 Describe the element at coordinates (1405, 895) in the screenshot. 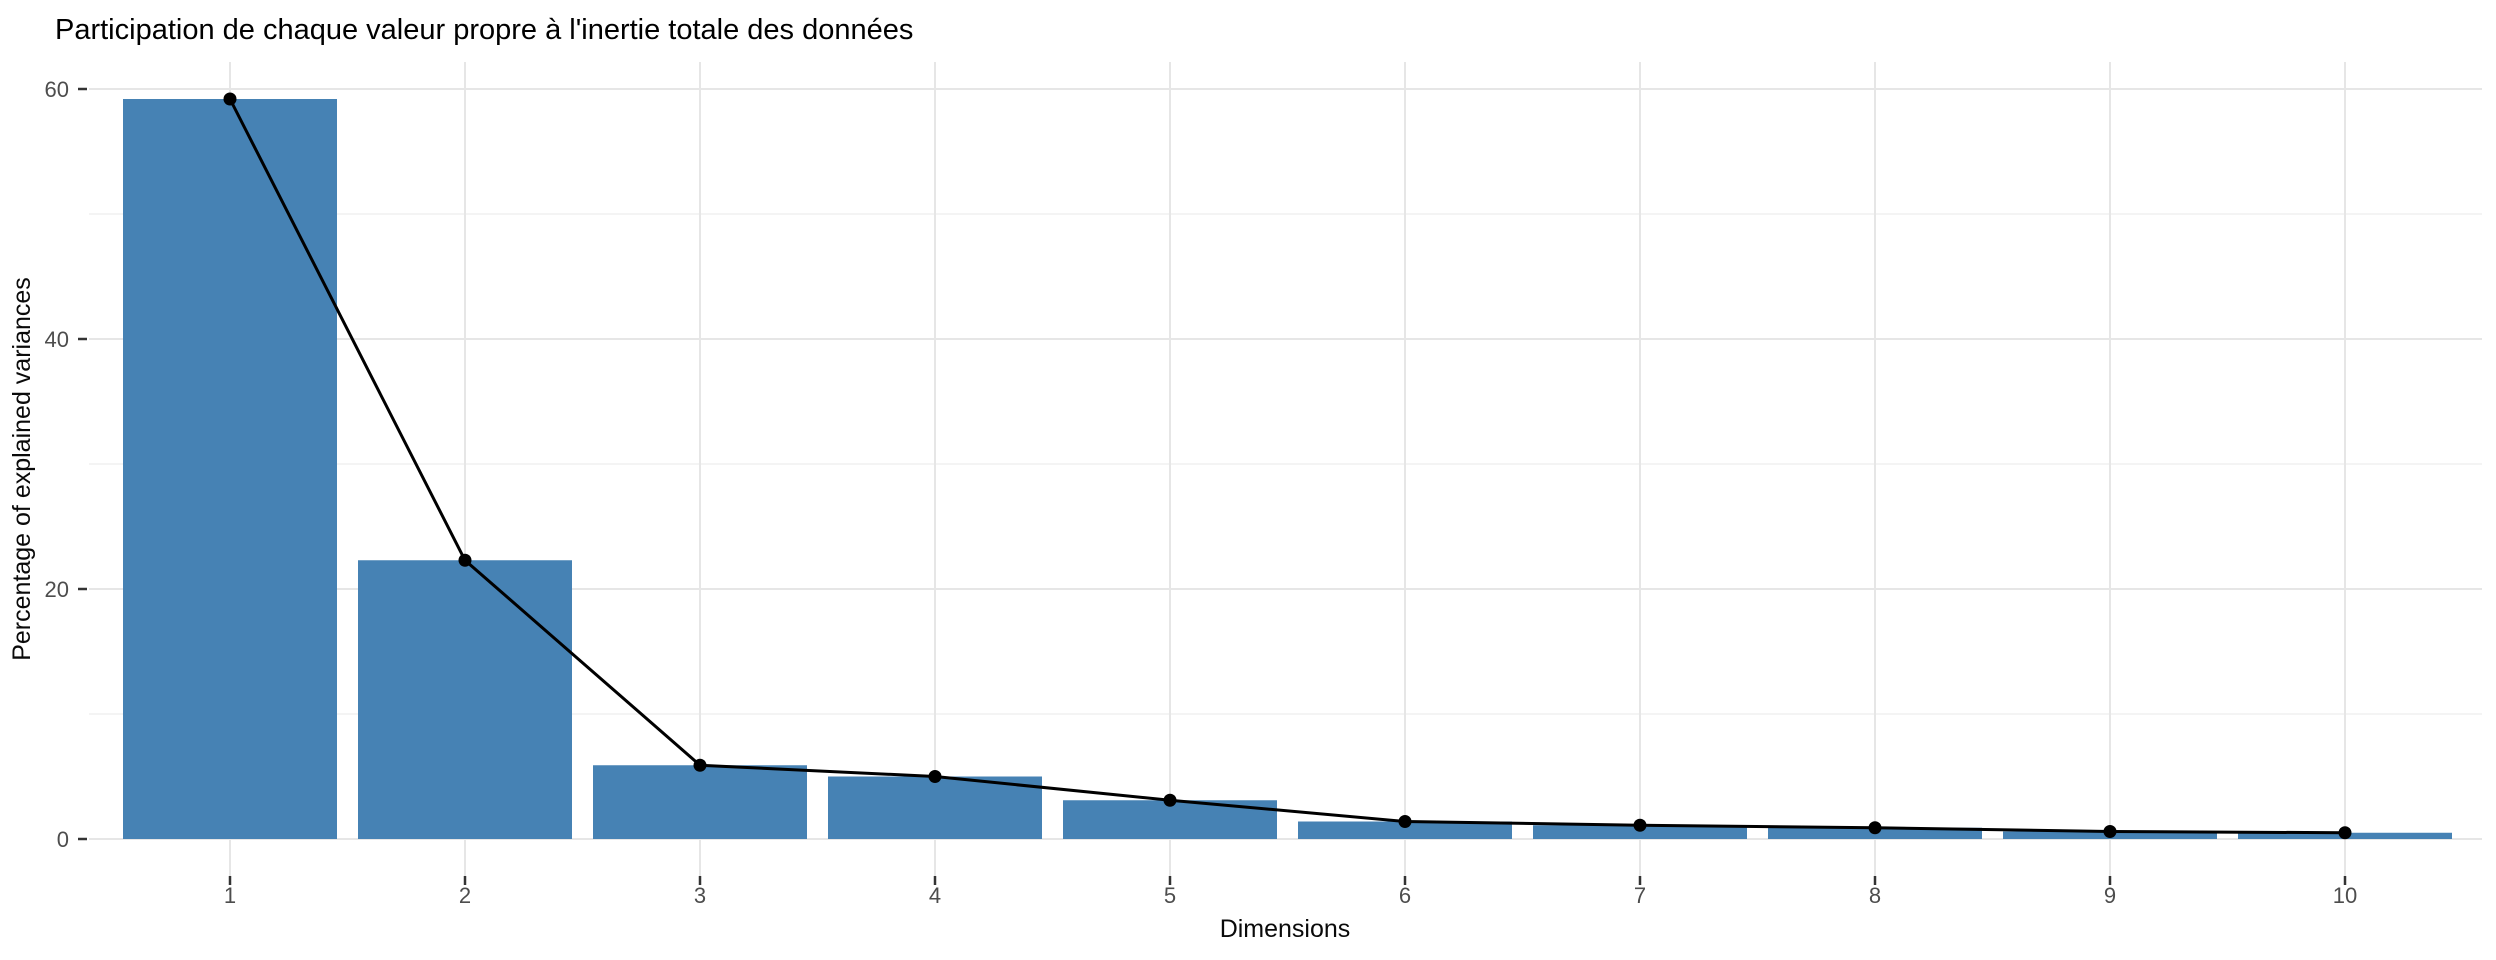

I see `x-tick-label: 6` at that location.